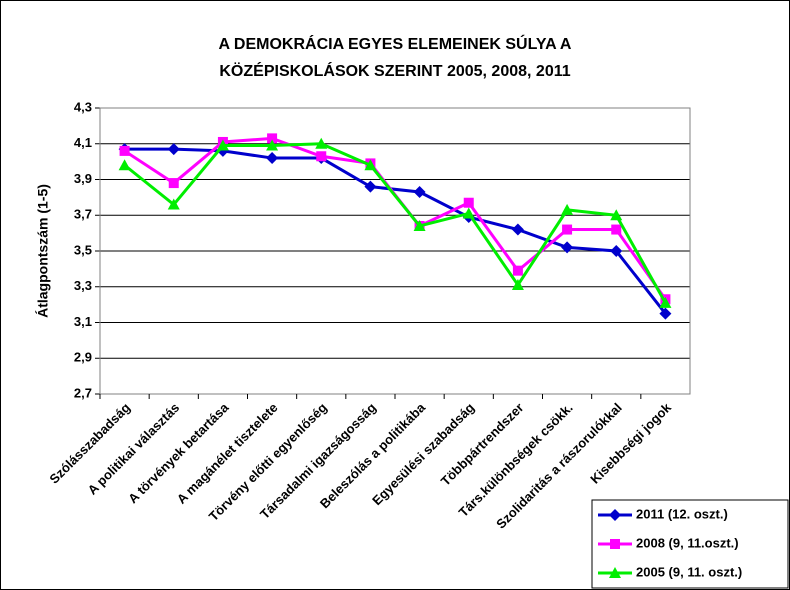  I want to click on y-tick-label: 4,1, so click(83, 142).